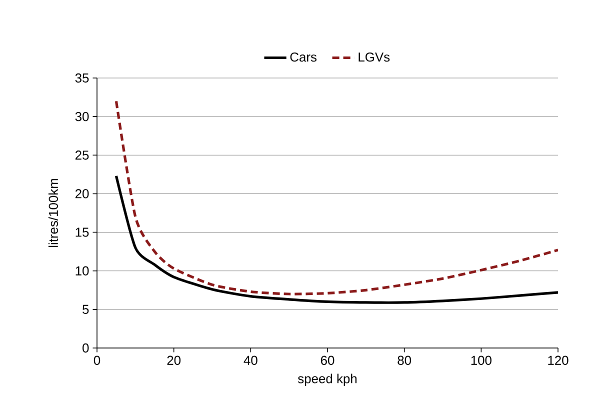 The height and width of the screenshot is (416, 601). What do you see at coordinates (85, 348) in the screenshot?
I see `y-tick-label: 0` at bounding box center [85, 348].